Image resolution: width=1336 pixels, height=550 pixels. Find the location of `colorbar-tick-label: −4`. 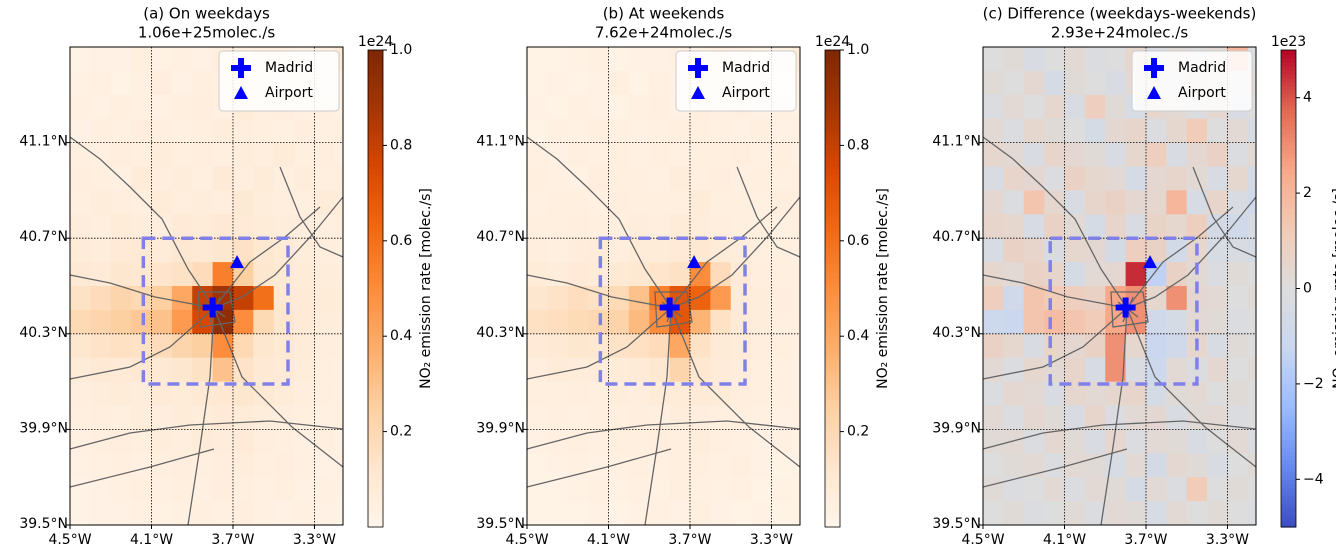

colorbar-tick-label: −4 is located at coordinates (1313, 479).